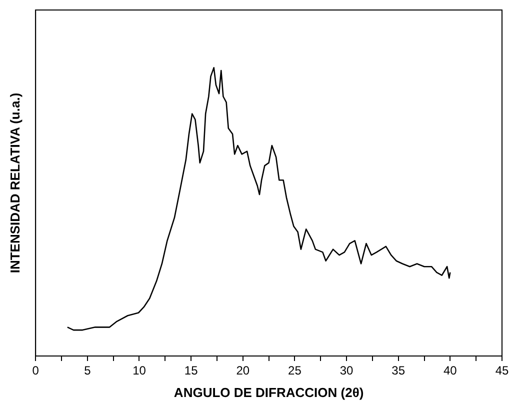 The width and height of the screenshot is (514, 407). I want to click on x-tick-label: 0, so click(36, 371).